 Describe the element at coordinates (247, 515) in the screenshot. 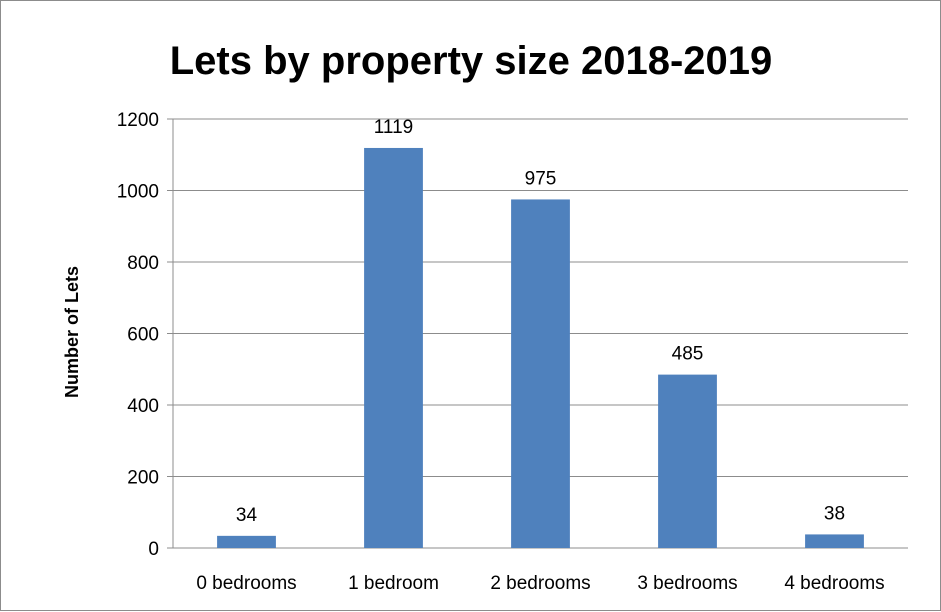

I see `data-label: 34` at that location.